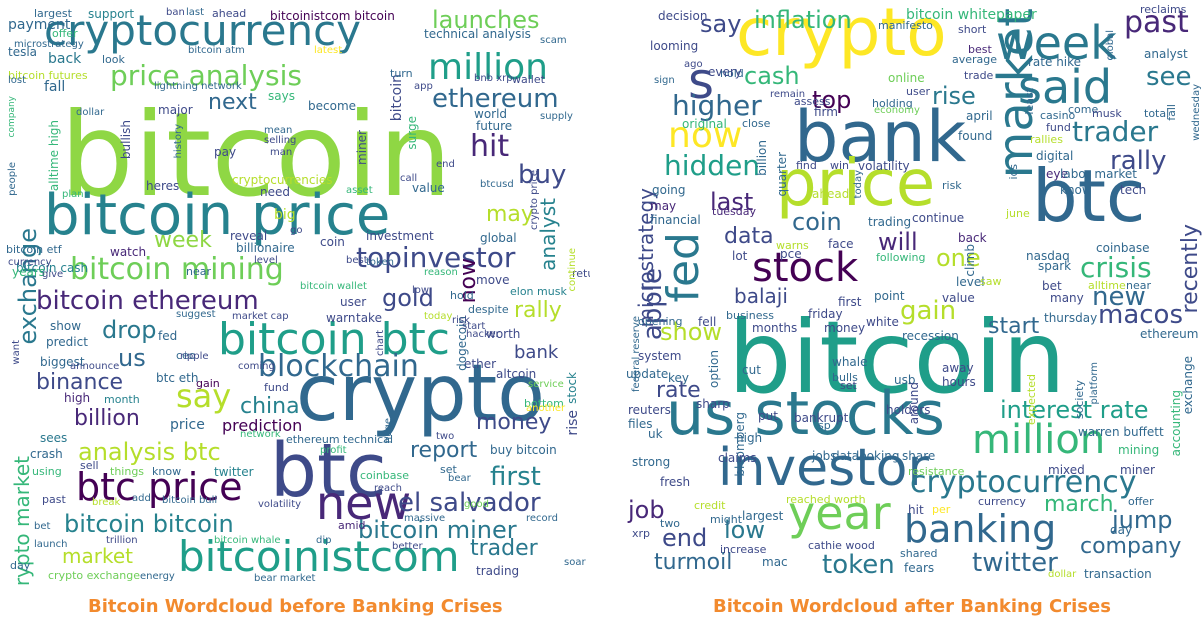 Image resolution: width=1202 pixels, height=637 pixels. What do you see at coordinates (1139, 450) in the screenshot?
I see `after-word: mining` at bounding box center [1139, 450].